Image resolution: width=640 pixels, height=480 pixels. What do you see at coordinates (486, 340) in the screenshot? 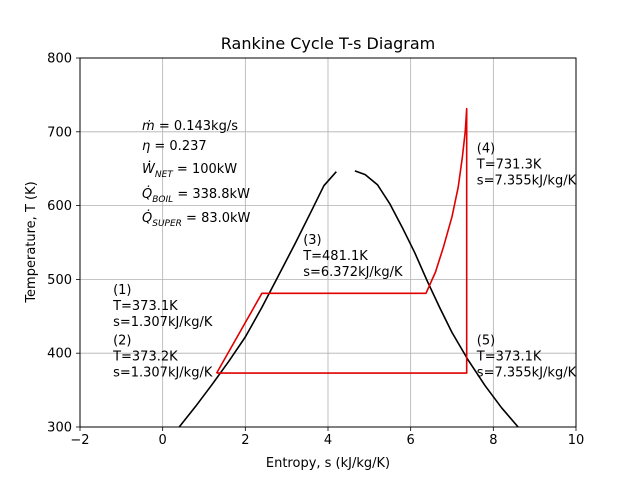
I see `state-point-label: (5)` at bounding box center [486, 340].